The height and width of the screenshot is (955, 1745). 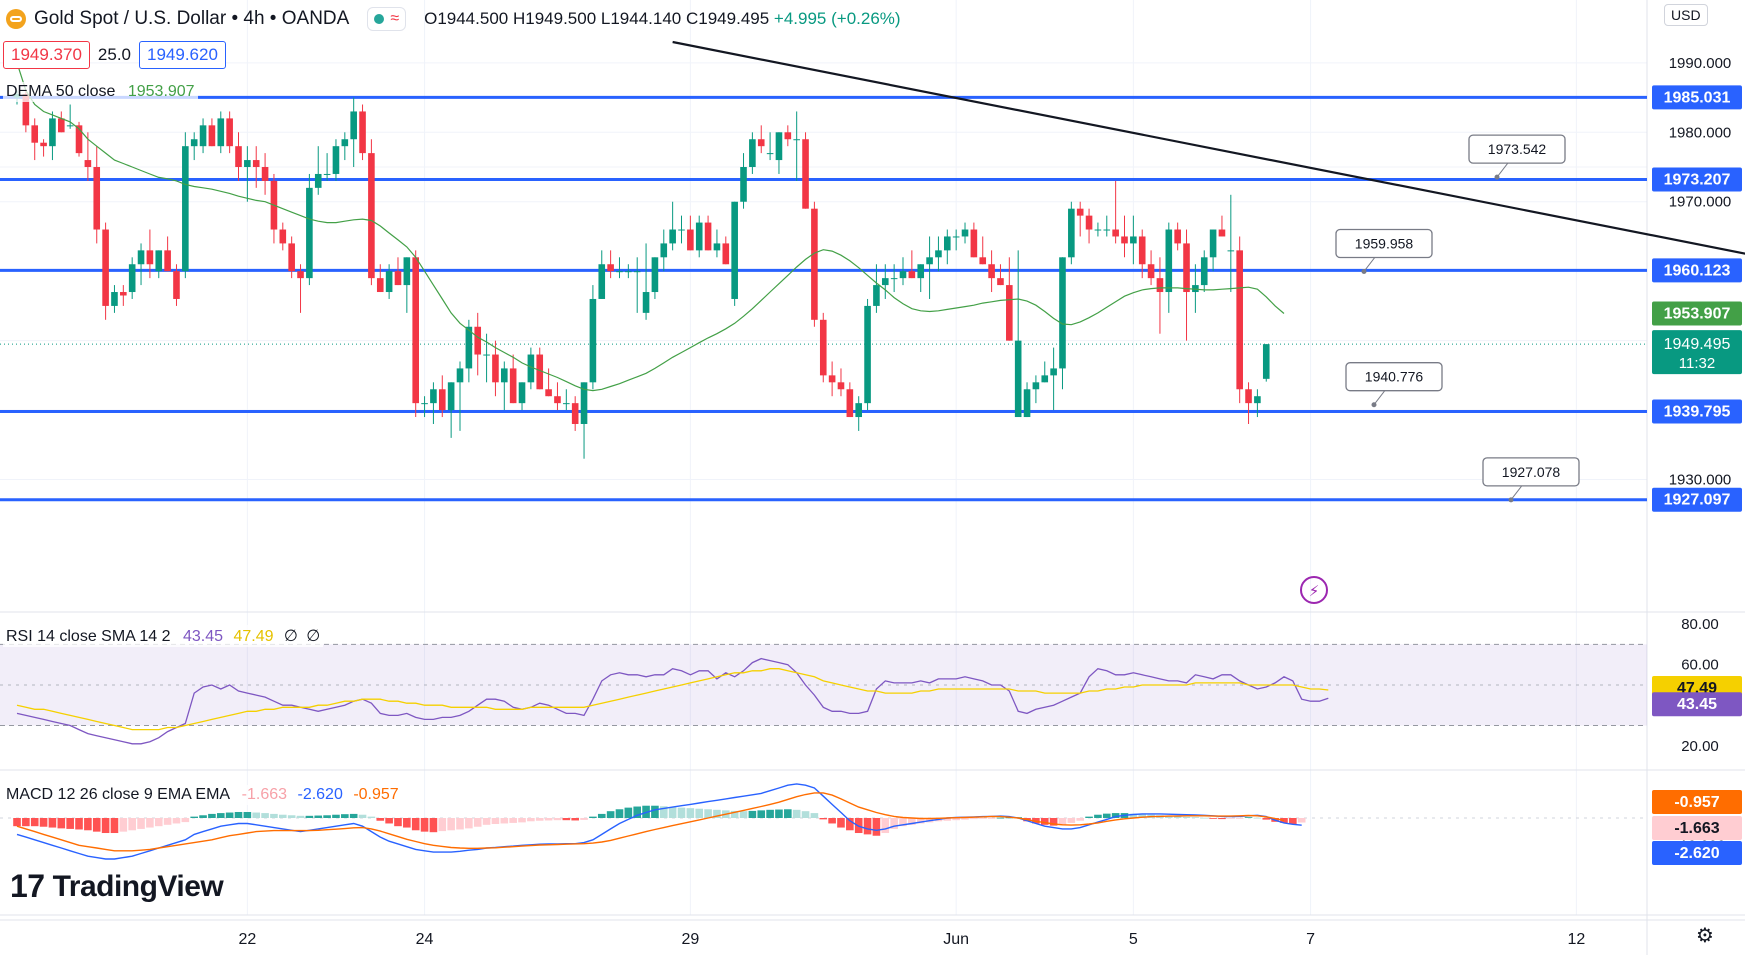 I want to click on event-flash-icon, so click(x=1314, y=590).